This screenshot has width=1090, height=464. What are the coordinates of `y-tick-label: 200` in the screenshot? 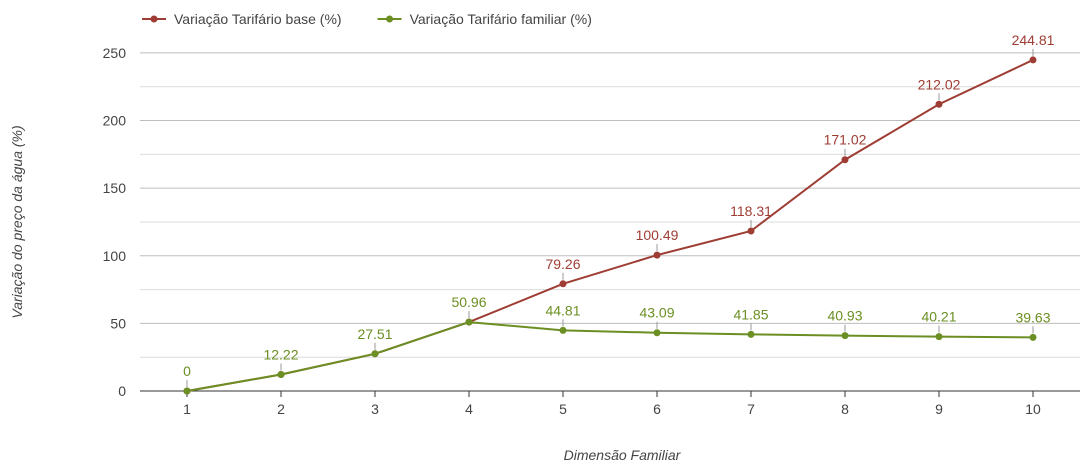 It's located at (115, 121).